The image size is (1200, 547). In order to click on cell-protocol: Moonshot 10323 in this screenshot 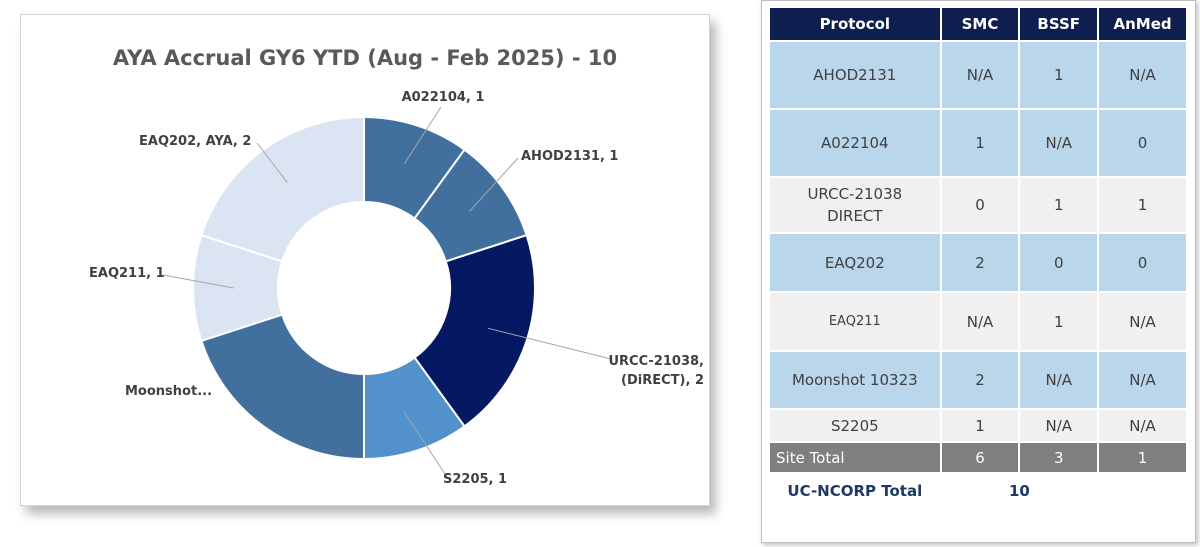, I will do `click(855, 380)`.